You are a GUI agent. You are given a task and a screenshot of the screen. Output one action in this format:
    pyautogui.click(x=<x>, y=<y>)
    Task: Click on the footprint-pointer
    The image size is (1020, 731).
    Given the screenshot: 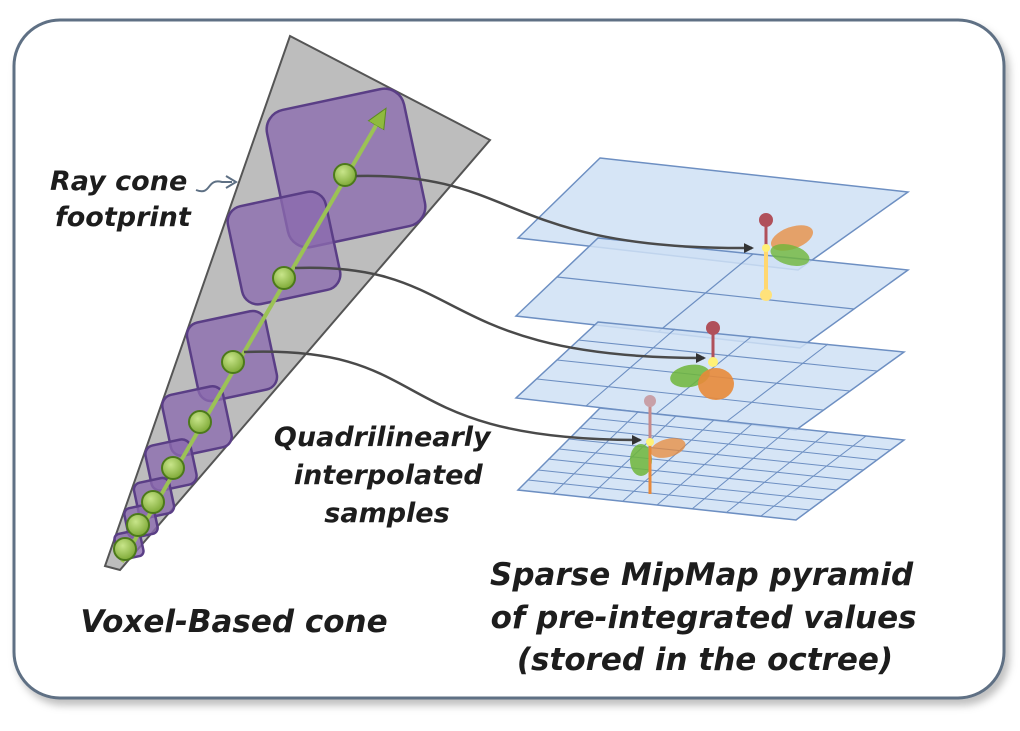 What is the action you would take?
    pyautogui.click(x=213, y=186)
    